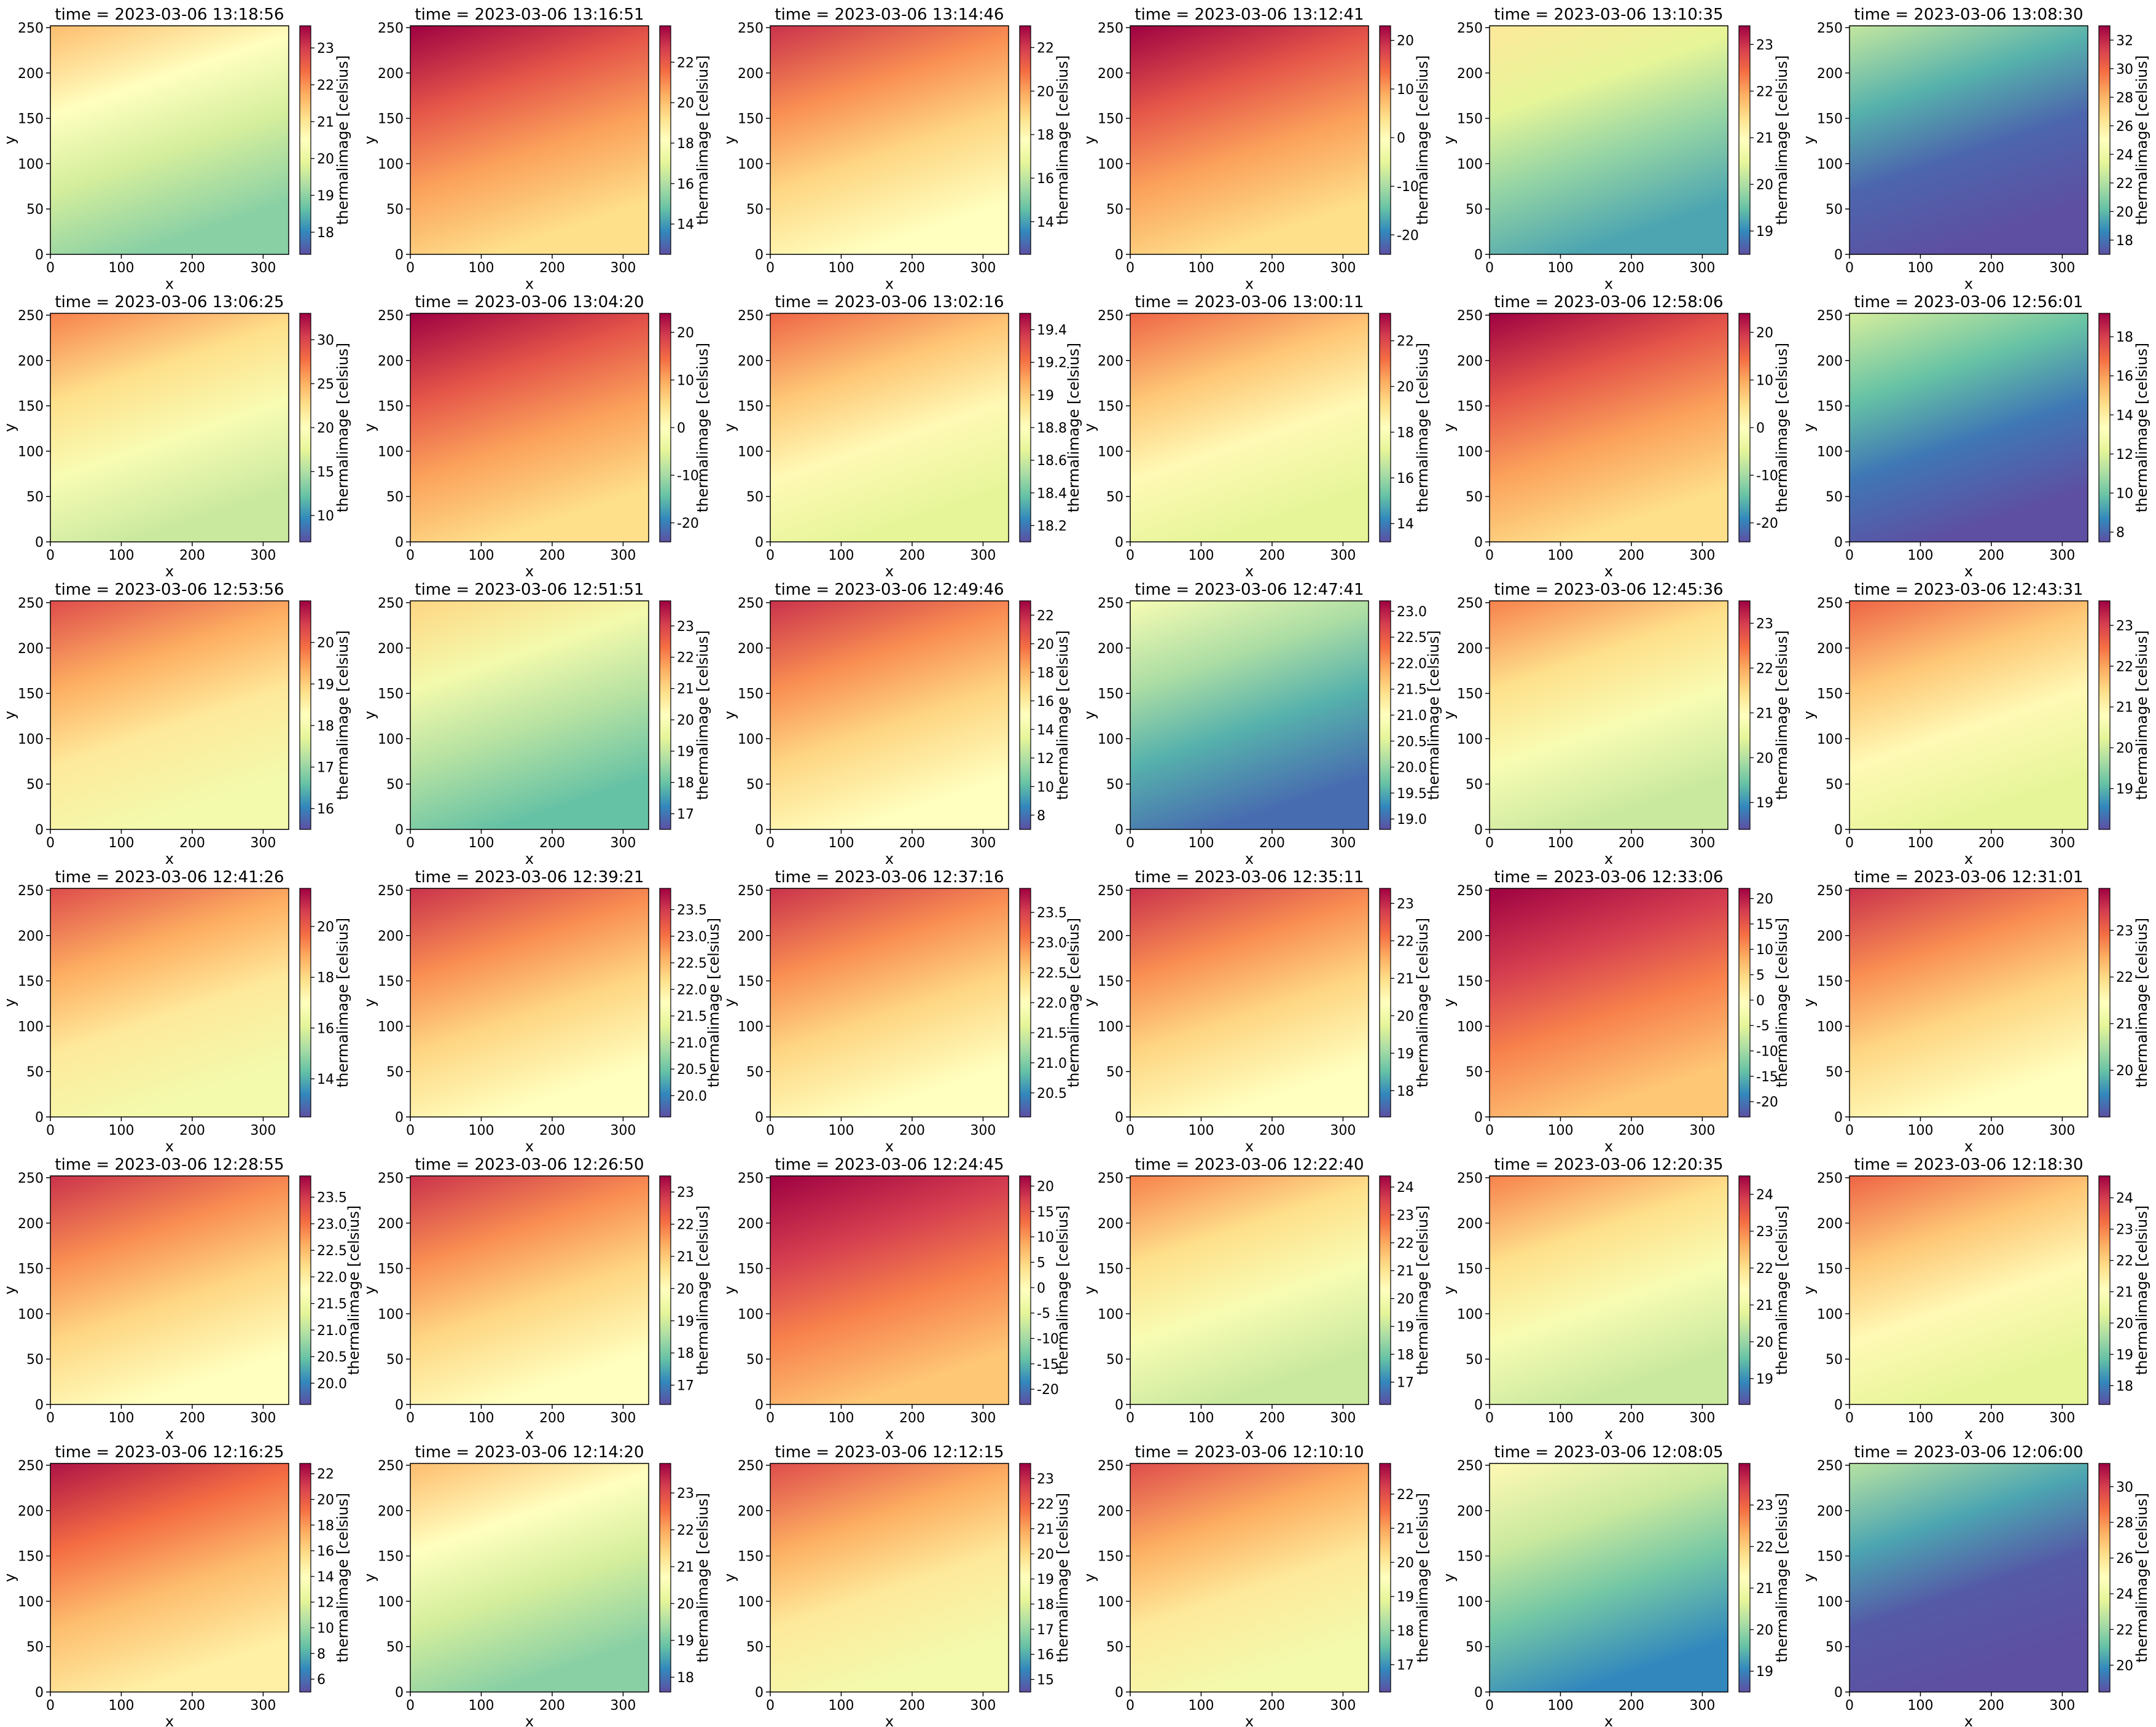  Describe the element at coordinates (1968, 1165) in the screenshot. I see `subplot-title: time = 2023-03-06 12:18:30` at that location.